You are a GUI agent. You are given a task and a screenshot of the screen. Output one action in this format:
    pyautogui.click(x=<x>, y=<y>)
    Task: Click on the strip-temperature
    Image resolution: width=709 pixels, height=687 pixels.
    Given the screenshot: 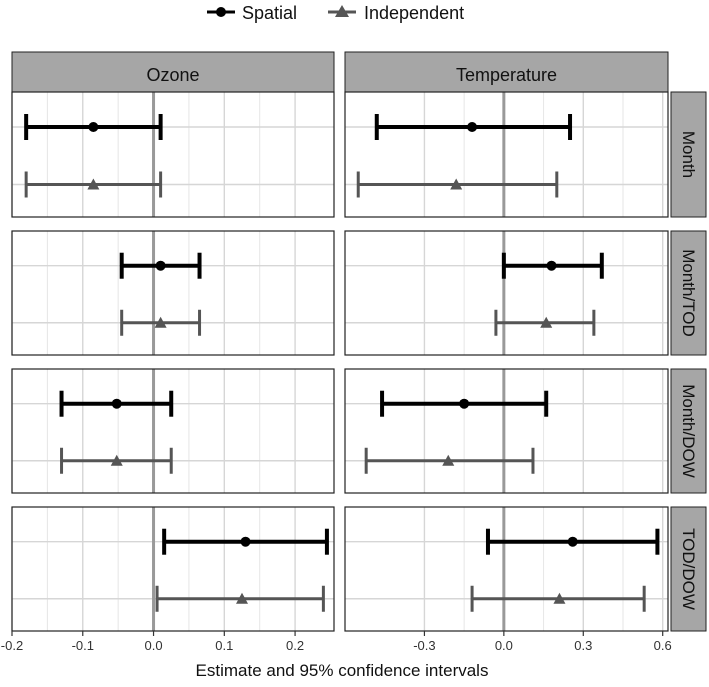 What is the action you would take?
    pyautogui.click(x=506, y=72)
    